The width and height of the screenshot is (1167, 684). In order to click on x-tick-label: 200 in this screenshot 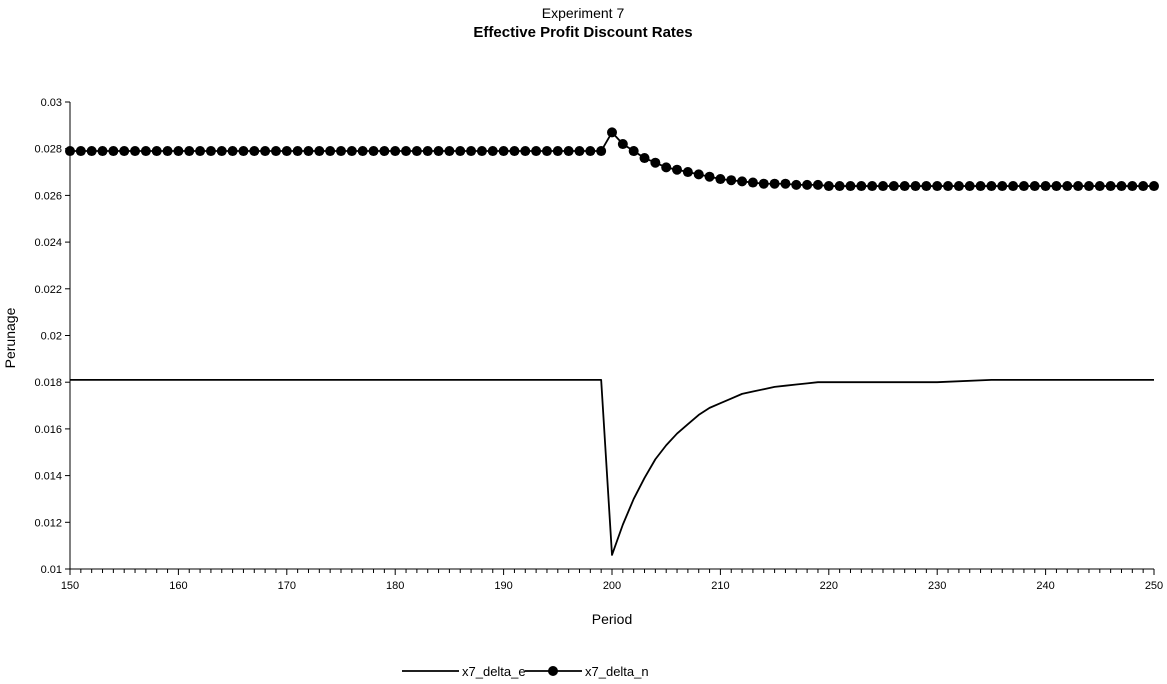, I will do `click(612, 586)`.